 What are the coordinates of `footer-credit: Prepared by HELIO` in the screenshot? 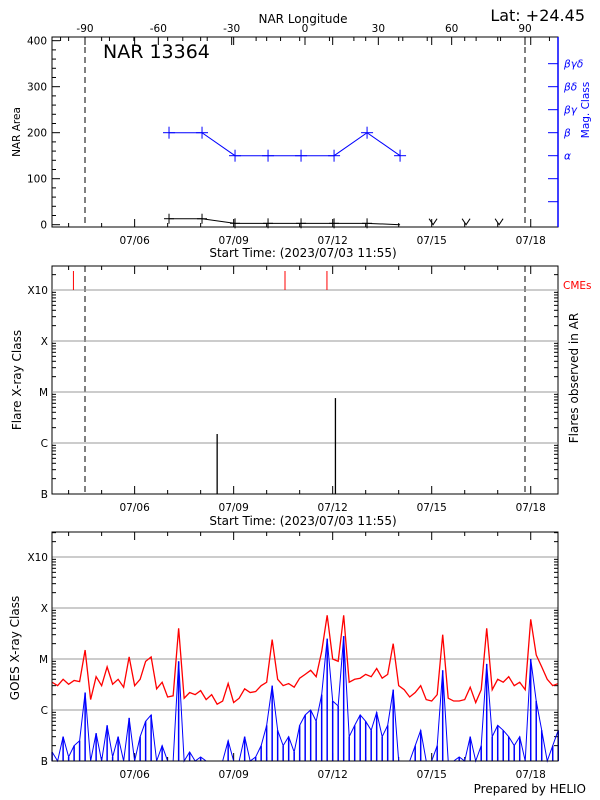 It's located at (530, 789).